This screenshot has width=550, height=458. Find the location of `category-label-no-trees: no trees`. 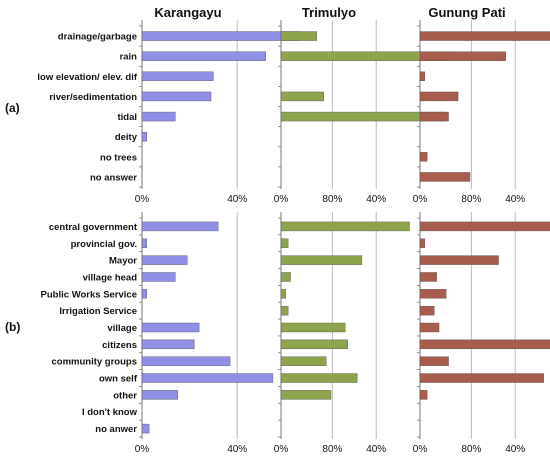

category-label-no-trees: no trees is located at coordinates (118, 157).